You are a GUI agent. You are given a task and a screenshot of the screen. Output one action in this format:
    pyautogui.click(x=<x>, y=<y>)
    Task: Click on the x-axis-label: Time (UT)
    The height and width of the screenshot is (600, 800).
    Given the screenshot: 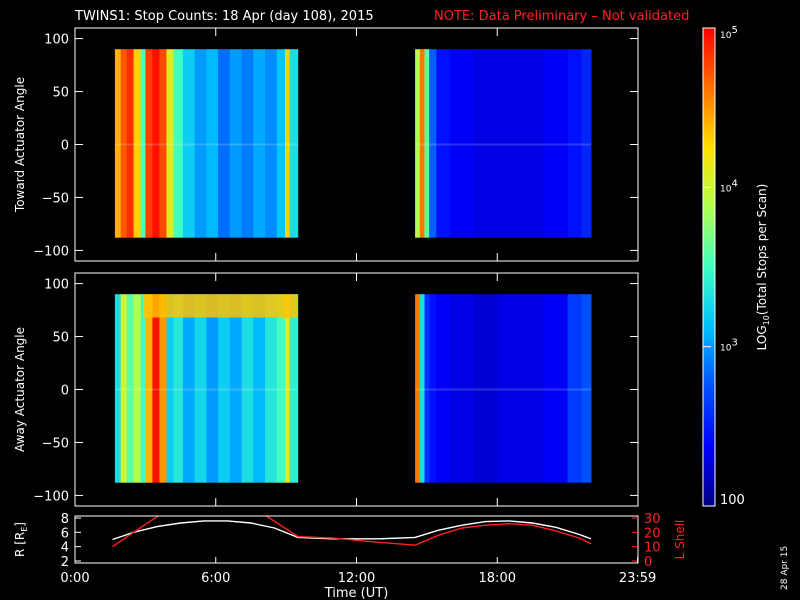 What is the action you would take?
    pyautogui.click(x=356, y=593)
    